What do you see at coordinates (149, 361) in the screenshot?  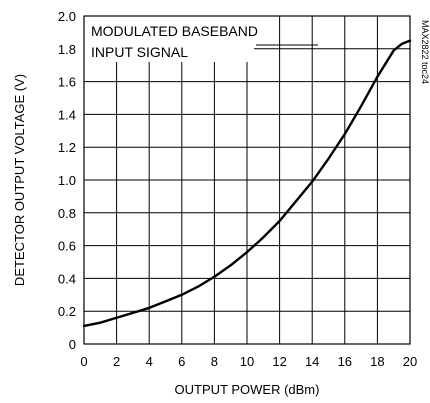 I see `x-tick-label: 4` at bounding box center [149, 361].